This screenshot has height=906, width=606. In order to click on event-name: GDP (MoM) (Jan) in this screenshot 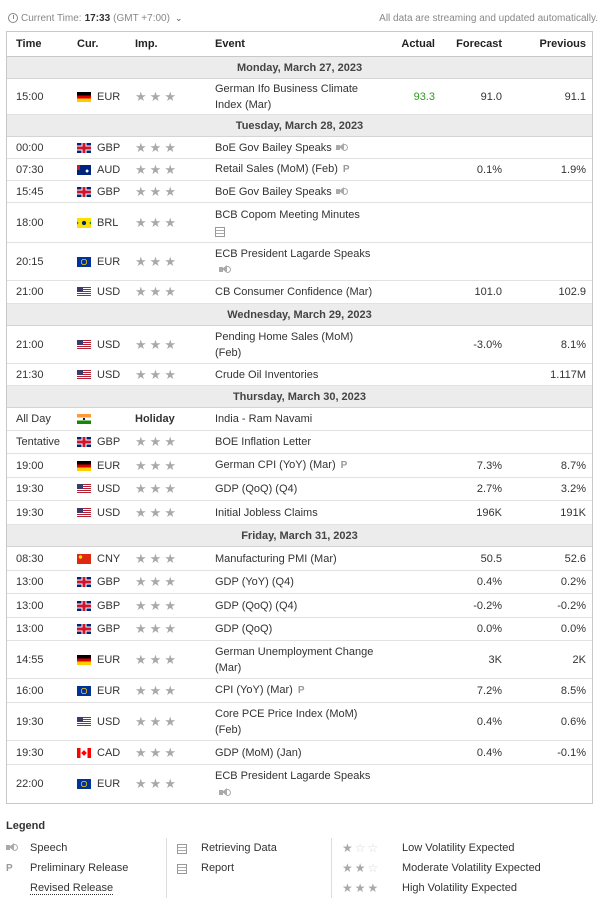, I will do `click(297, 753)`.